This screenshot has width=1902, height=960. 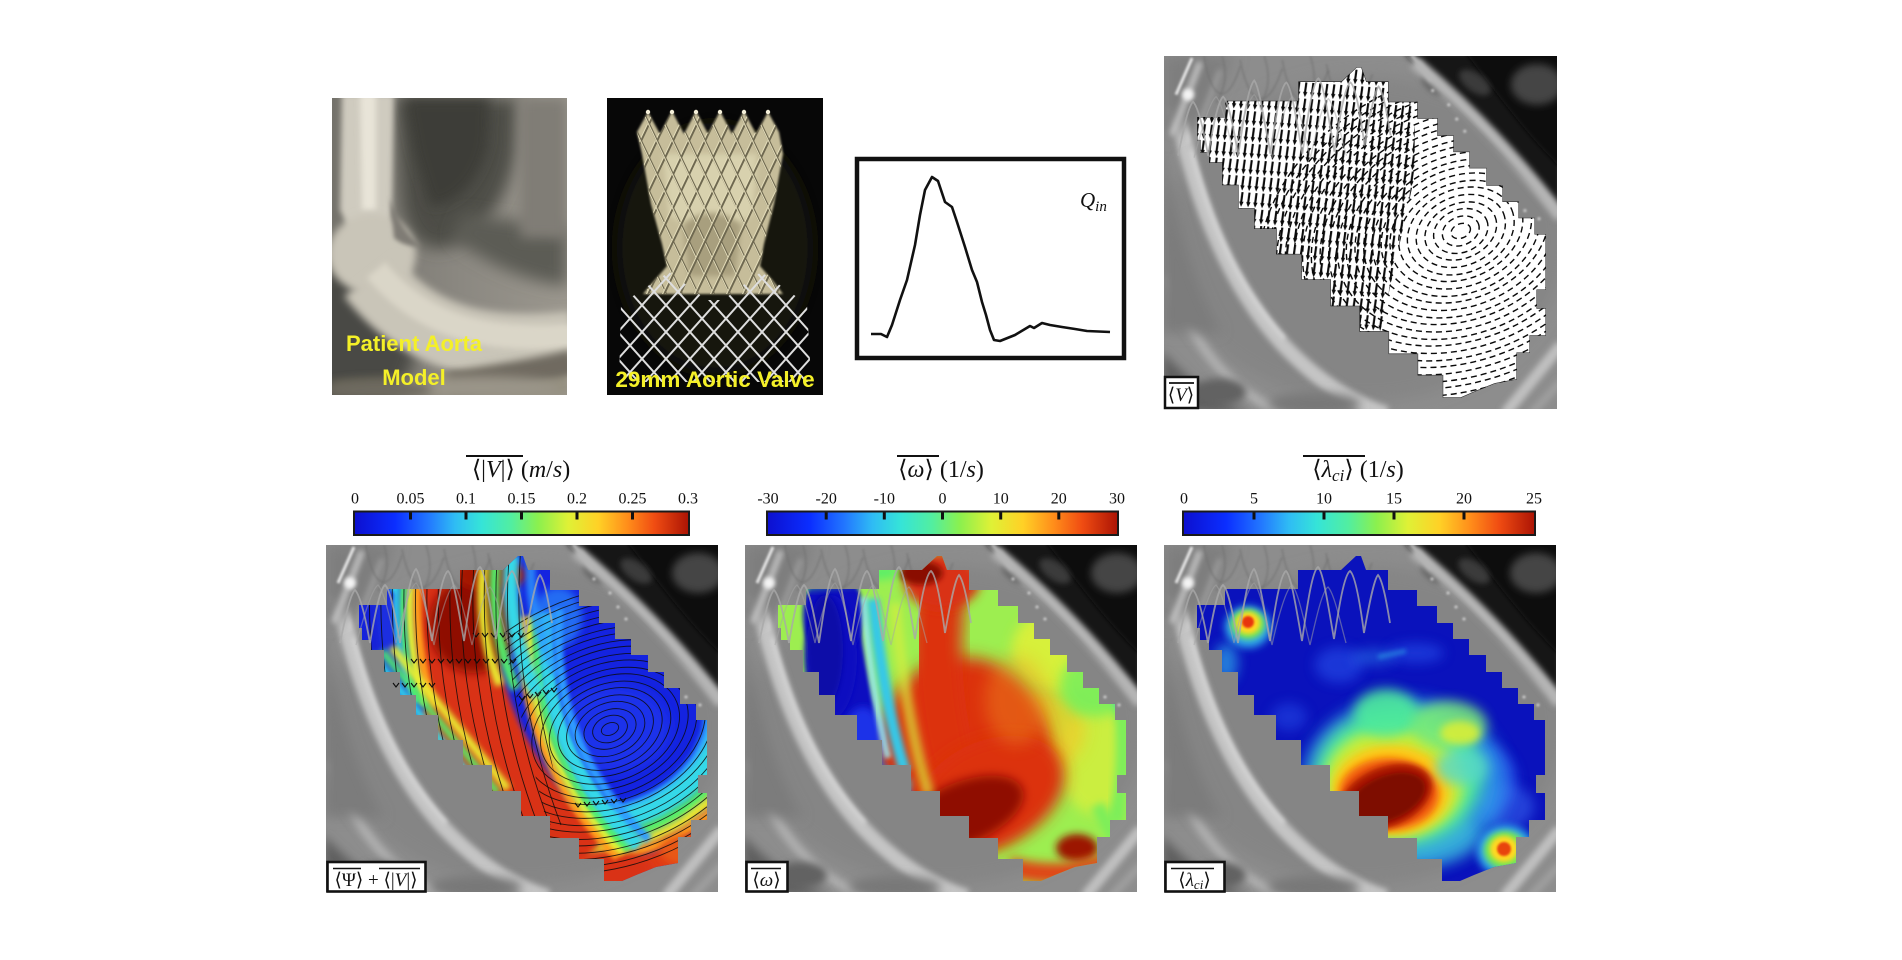 What do you see at coordinates (1357, 471) in the screenshot?
I see `svg-text: ⟨λci⟩ (1/s)` at bounding box center [1357, 471].